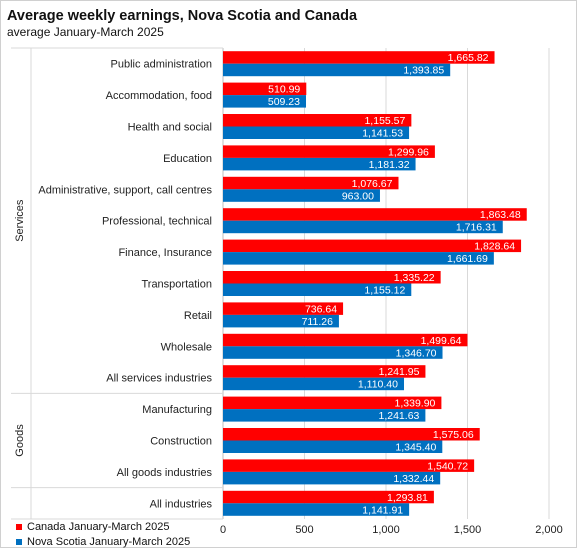  What do you see at coordinates (20, 220) in the screenshot?
I see `group-label-services: Services` at bounding box center [20, 220].